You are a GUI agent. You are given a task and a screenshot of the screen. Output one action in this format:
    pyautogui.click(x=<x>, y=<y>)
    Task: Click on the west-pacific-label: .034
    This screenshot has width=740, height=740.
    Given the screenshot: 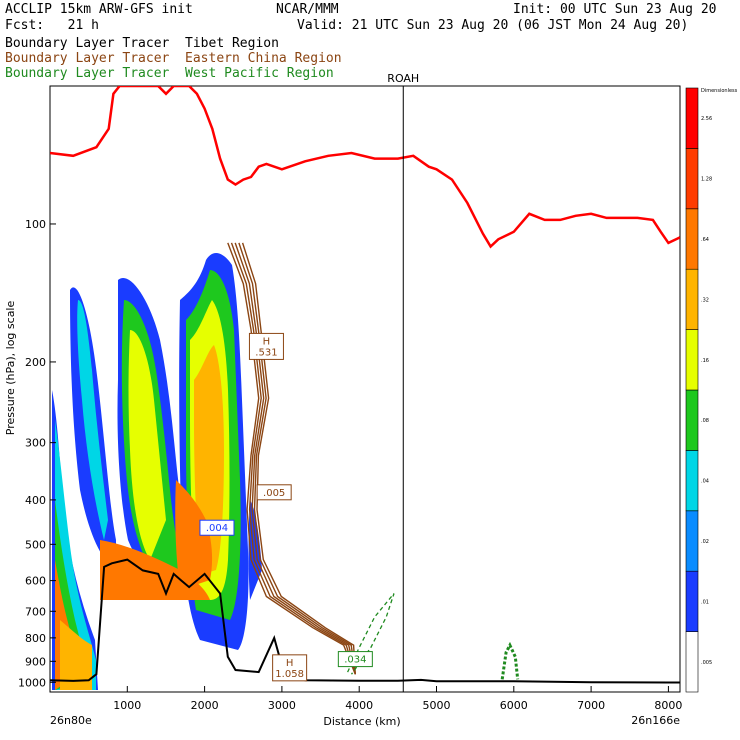 What is the action you would take?
    pyautogui.click(x=355, y=660)
    